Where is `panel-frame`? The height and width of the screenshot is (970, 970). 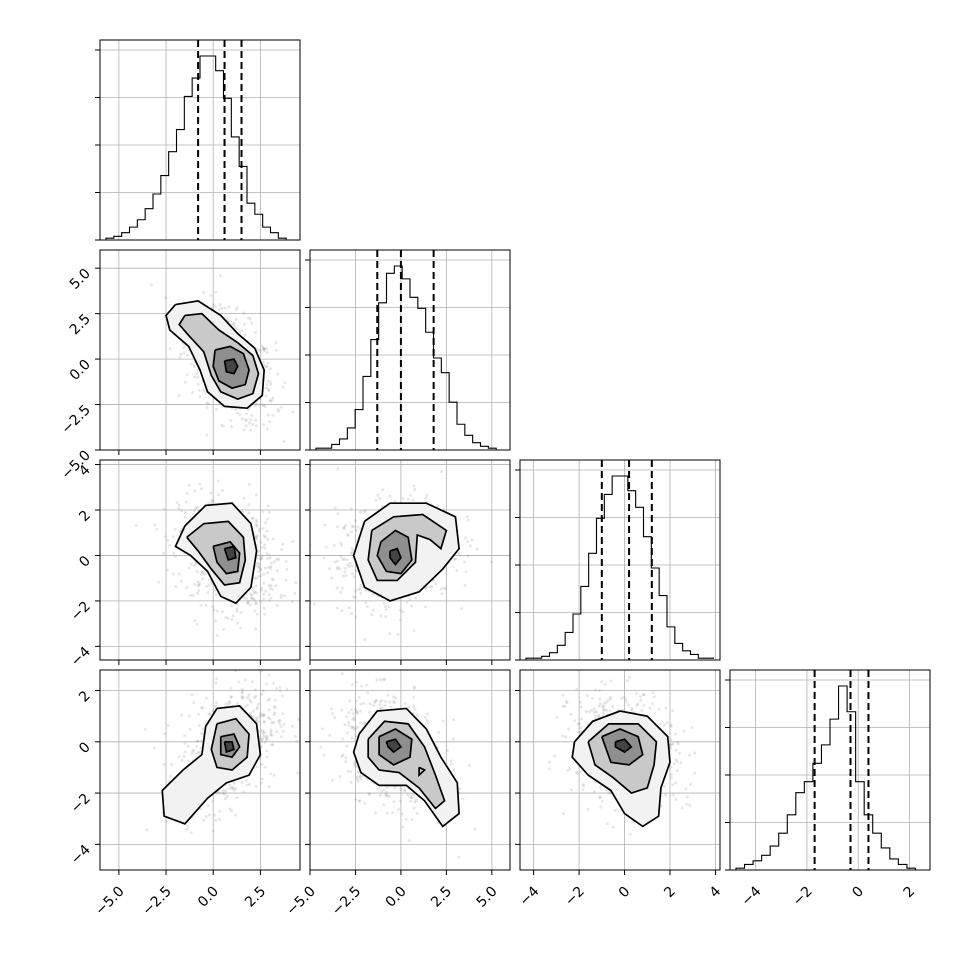 panel-frame is located at coordinates (830, 770).